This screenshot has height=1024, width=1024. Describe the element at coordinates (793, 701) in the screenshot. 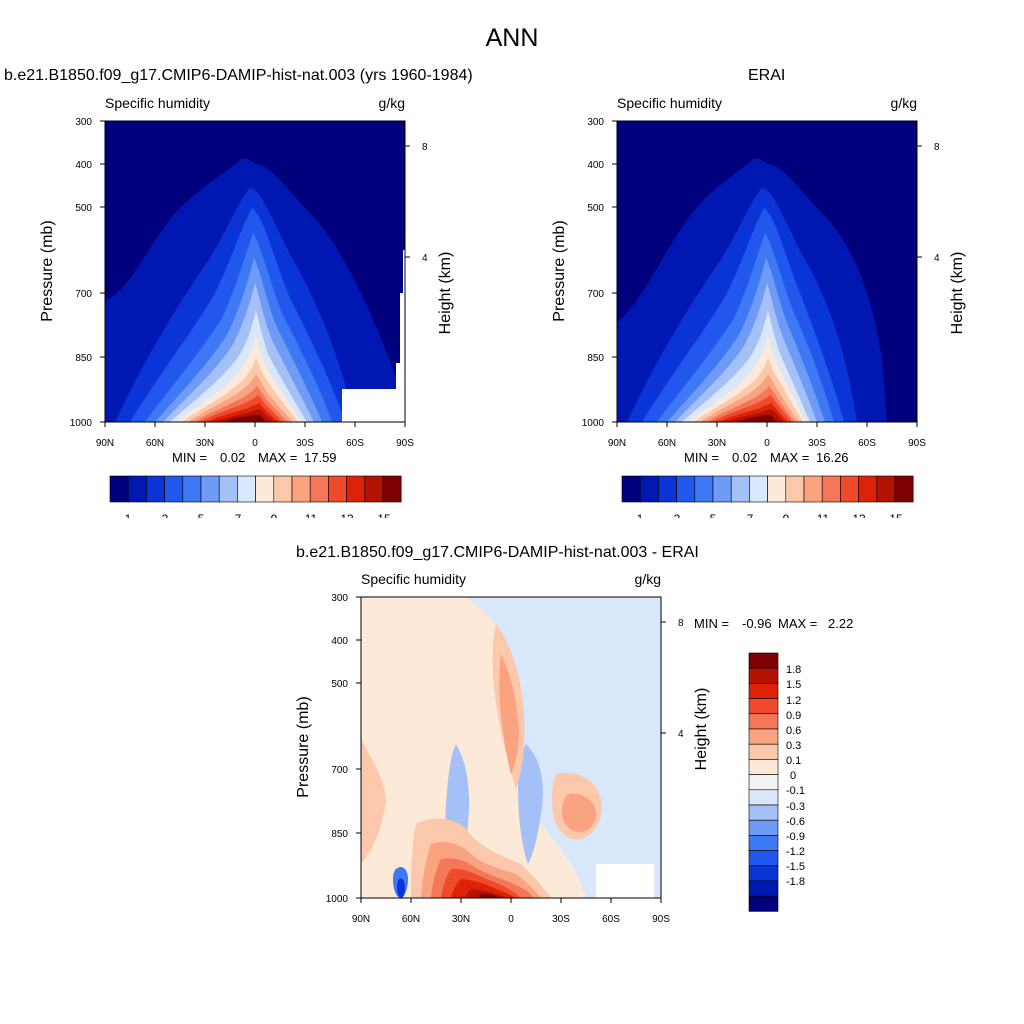

I see `panel-3-cbar-label-1-2: 1.2` at that location.